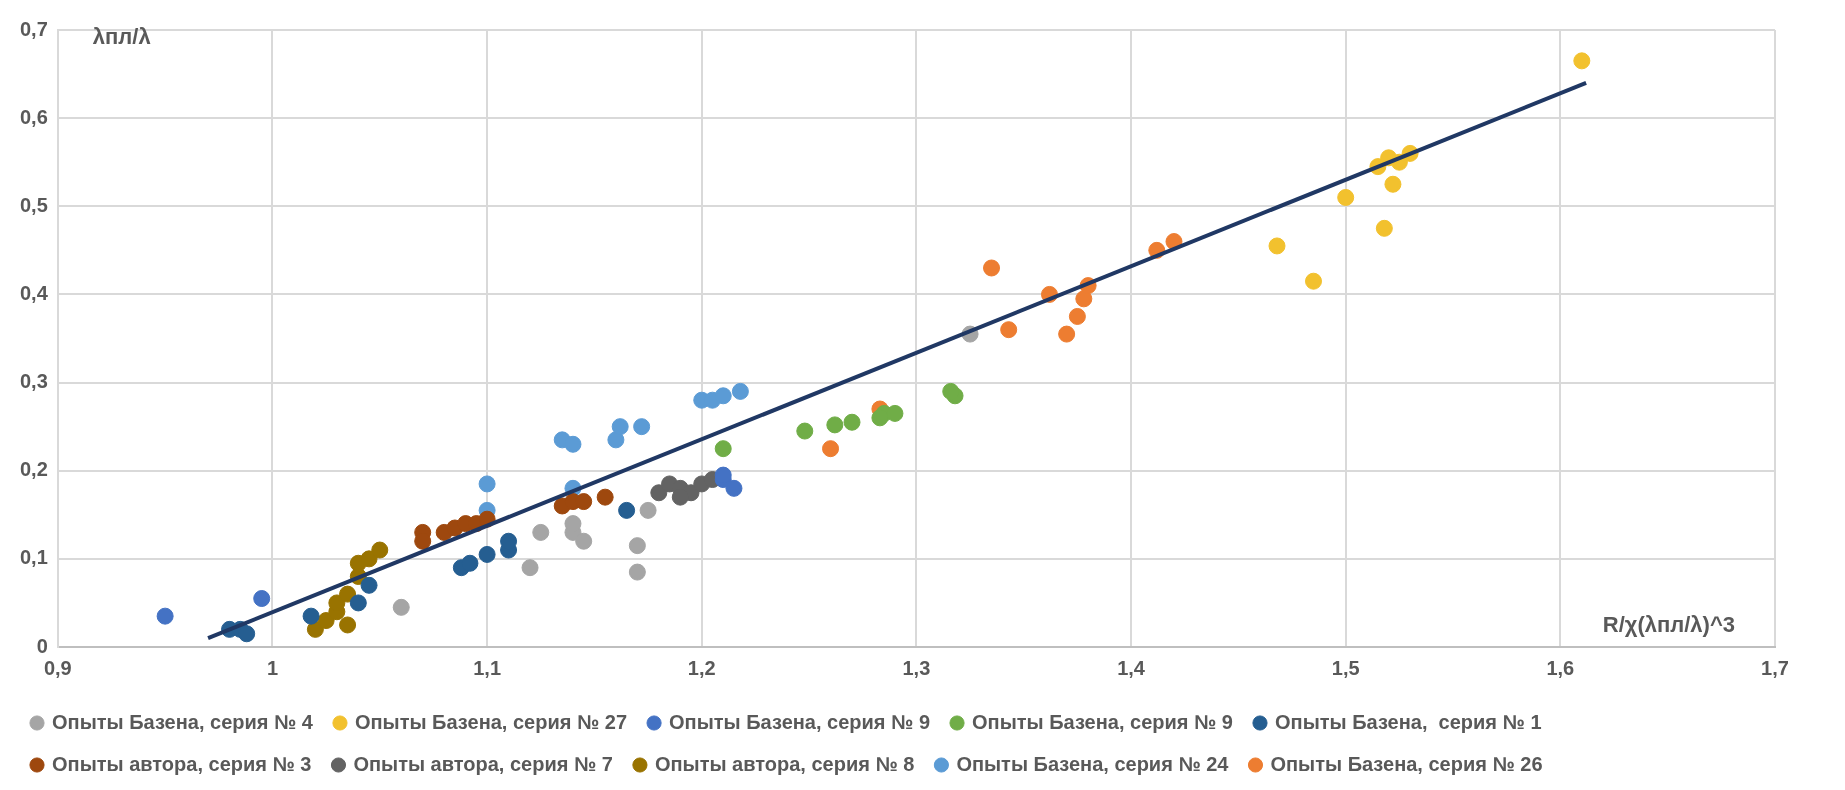  What do you see at coordinates (1345, 667) in the screenshot?
I see `x-tick-label: 1,5` at bounding box center [1345, 667].